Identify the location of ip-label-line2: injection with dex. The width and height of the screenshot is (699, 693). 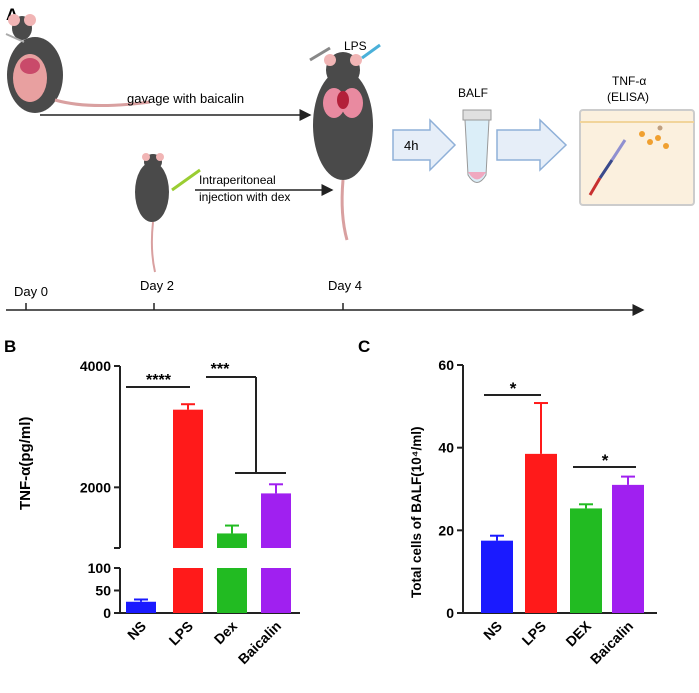
(244, 197).